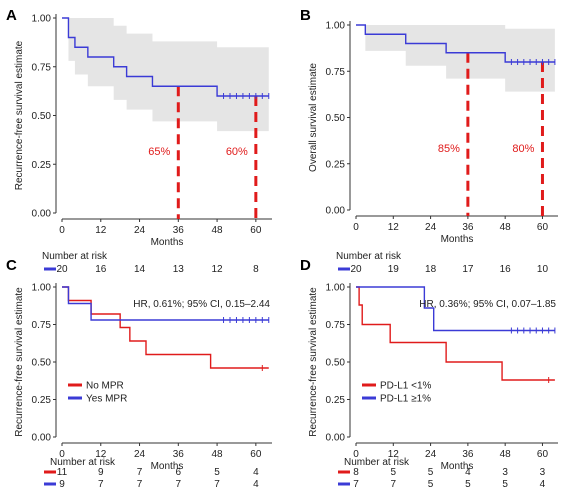 The image size is (574, 497). Describe the element at coordinates (101, 472) in the screenshot. I see `risk-count: 9` at that location.